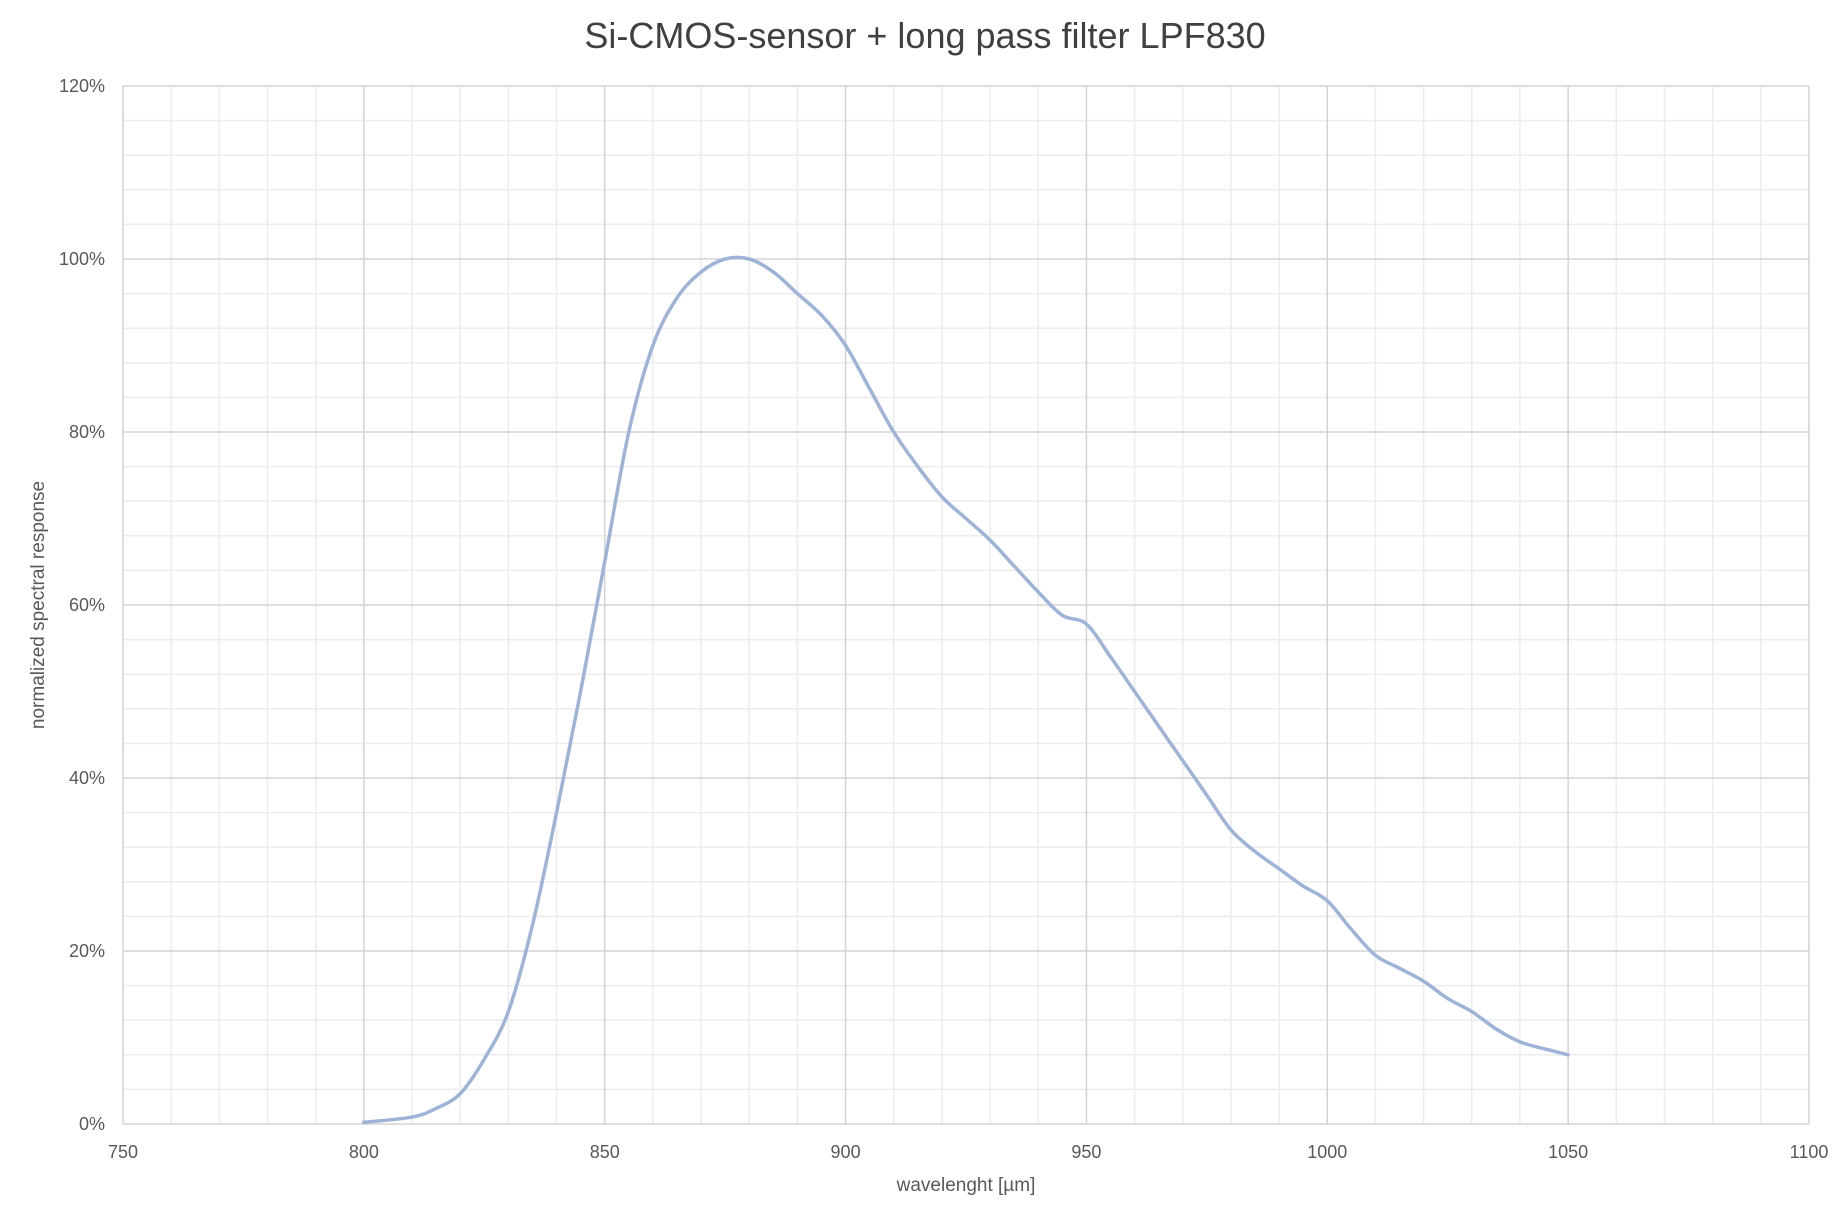 The width and height of the screenshot is (1844, 1216). Describe the element at coordinates (87, 778) in the screenshot. I see `y-tick-label: 40%` at that location.